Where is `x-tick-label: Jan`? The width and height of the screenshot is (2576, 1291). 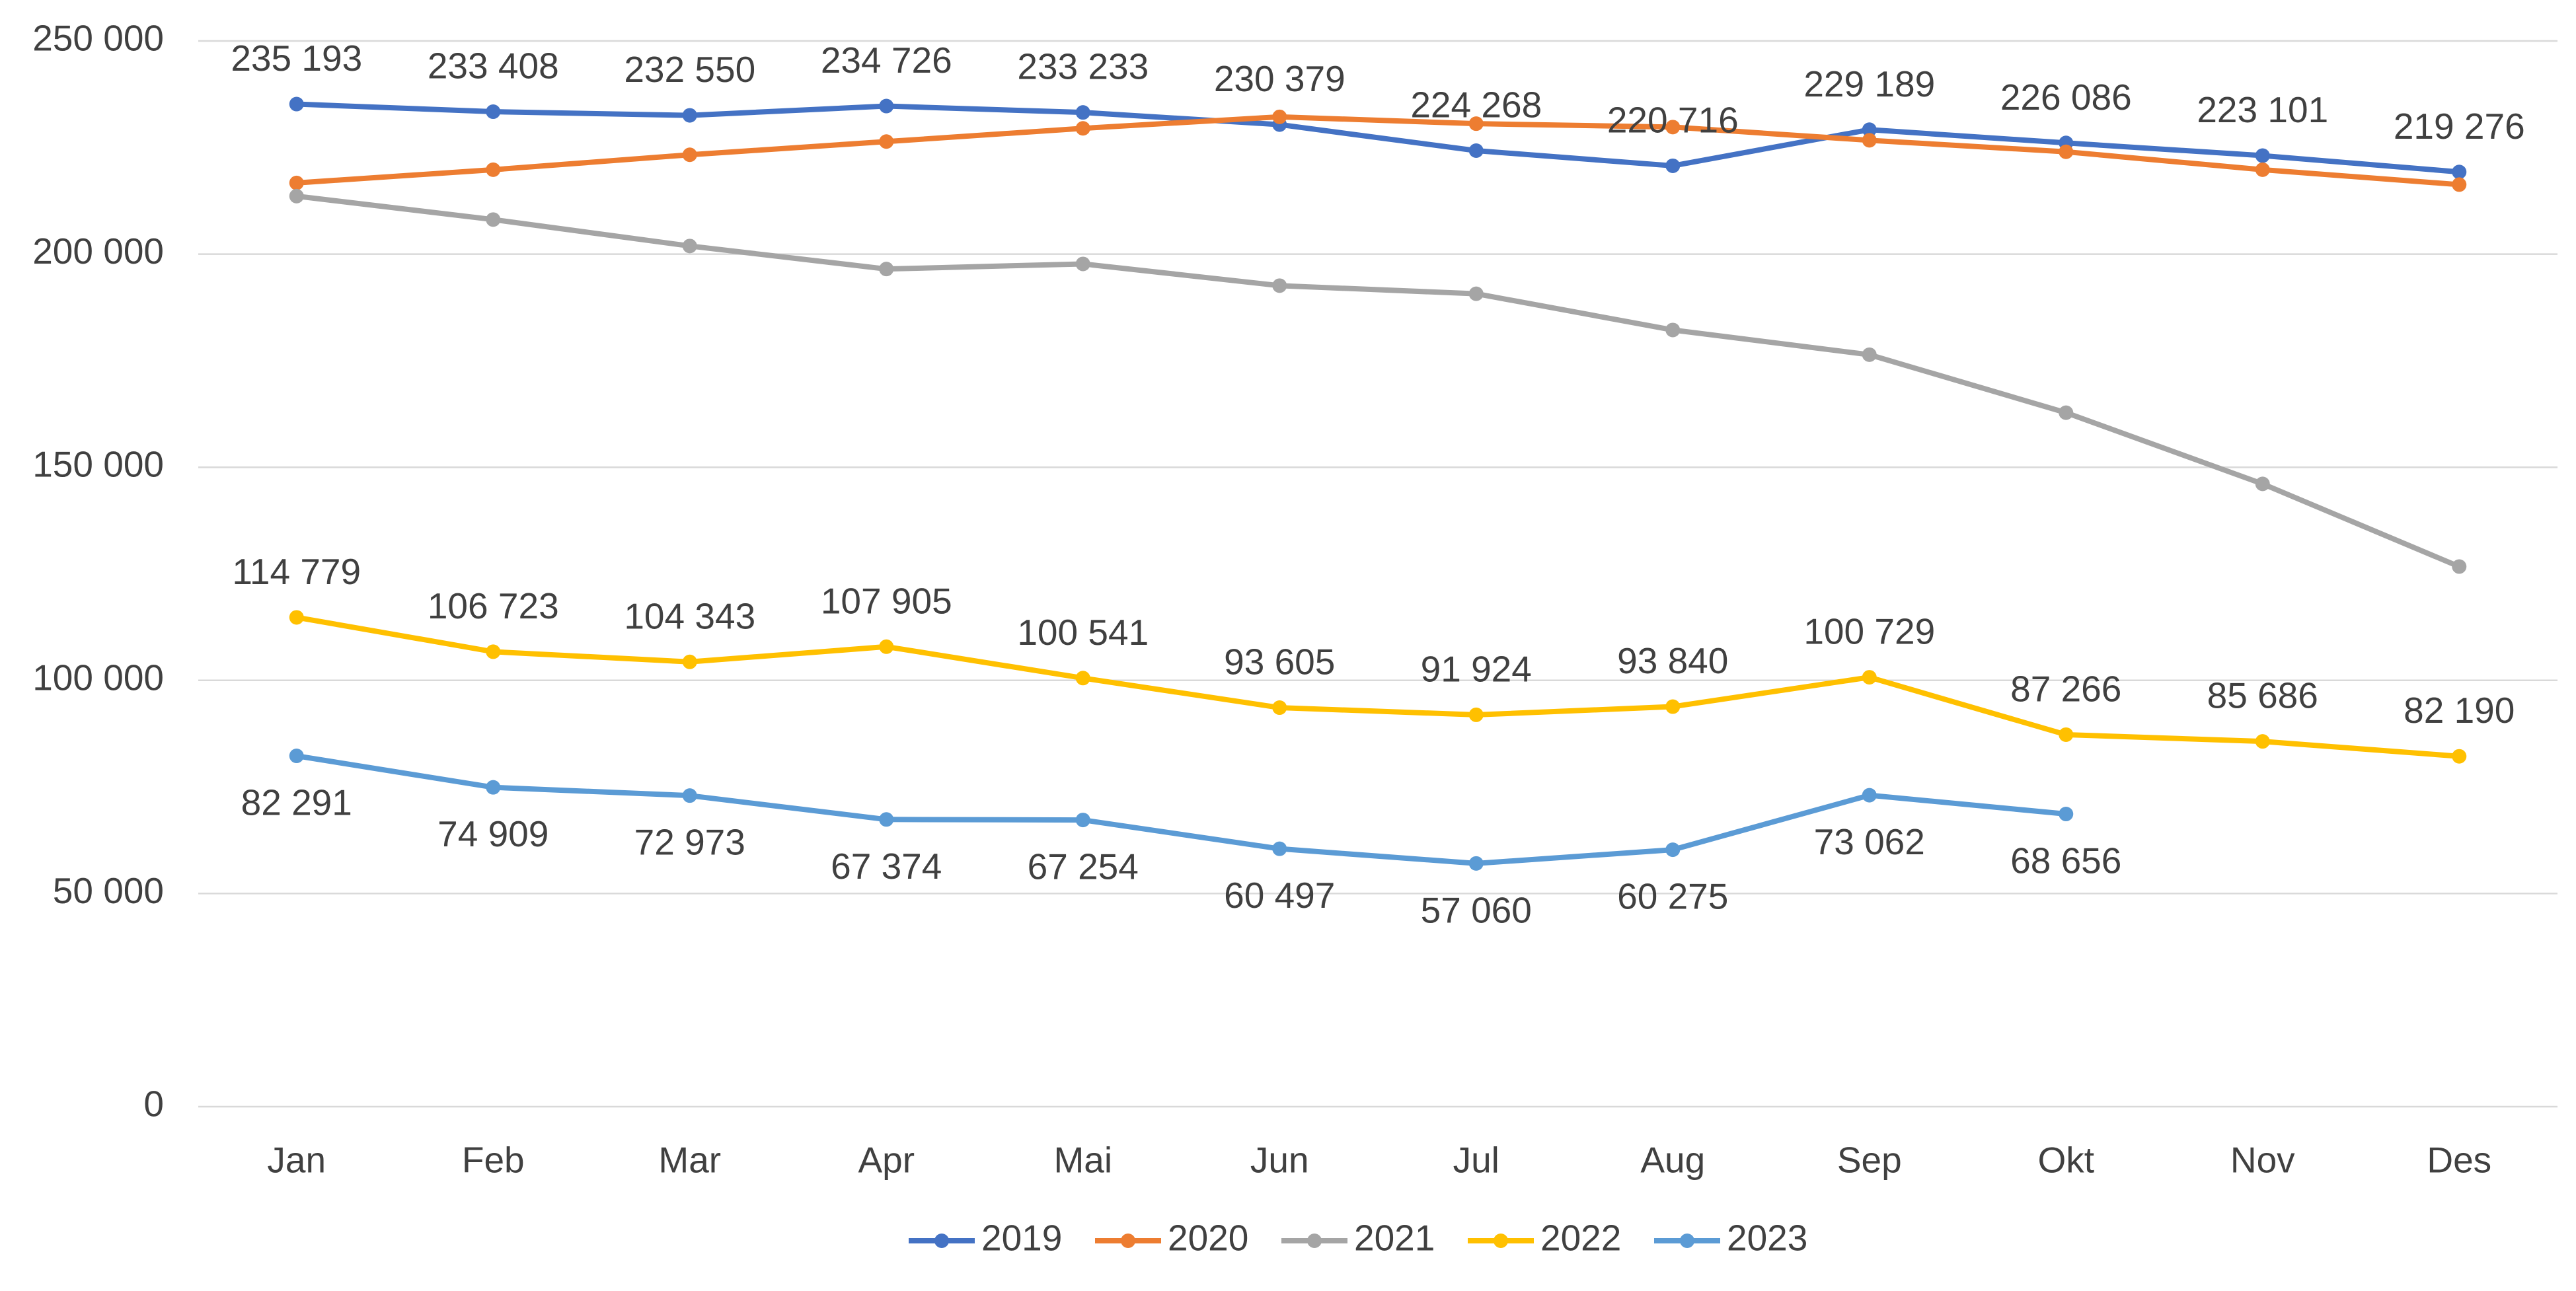 x-tick-label: Jan is located at coordinates (296, 1160).